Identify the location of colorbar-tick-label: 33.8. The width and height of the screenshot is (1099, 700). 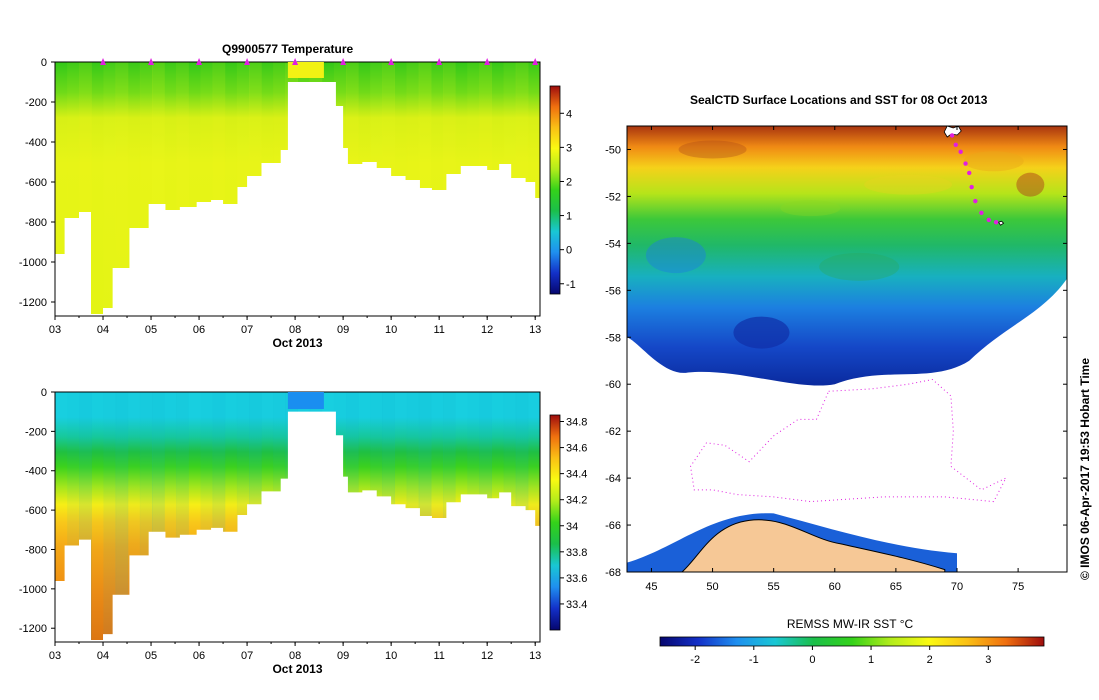
(576, 553).